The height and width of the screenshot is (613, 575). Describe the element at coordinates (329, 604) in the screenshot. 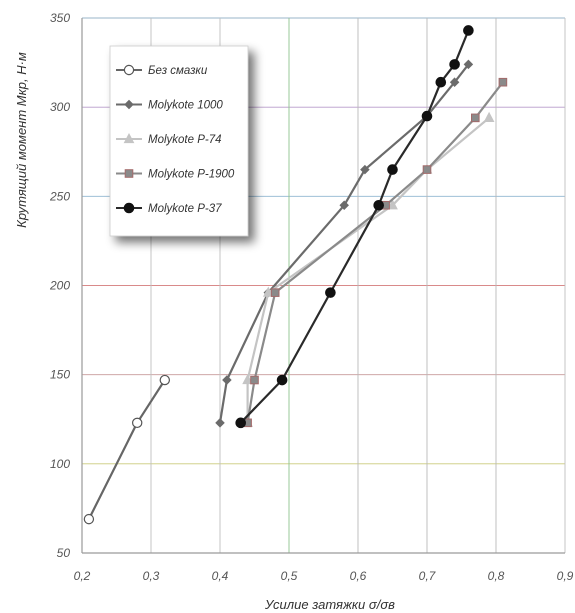

I see `x-axis-title: Усилие затяжки σ/σв` at that location.